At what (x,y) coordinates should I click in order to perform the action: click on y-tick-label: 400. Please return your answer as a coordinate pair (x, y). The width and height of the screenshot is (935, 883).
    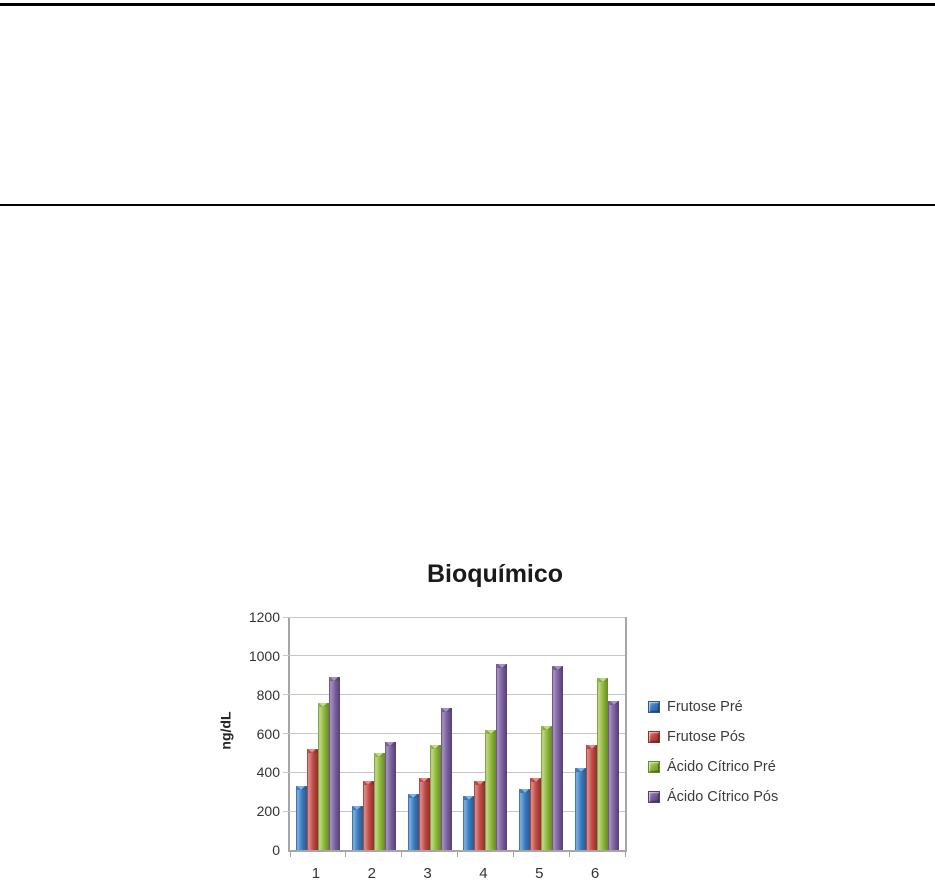
    Looking at the image, I should click on (268, 772).